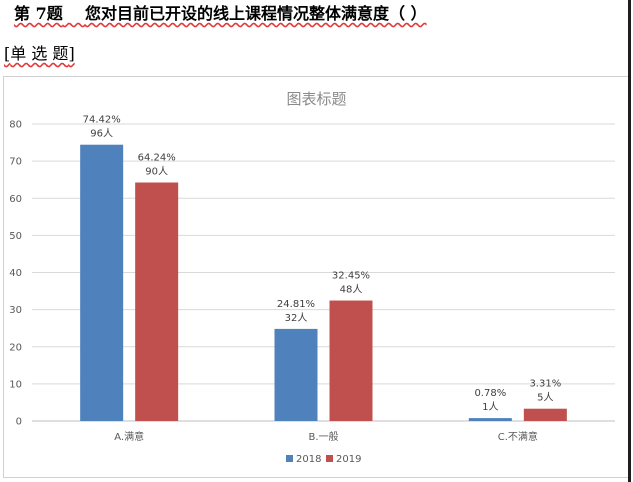 The image size is (633, 482). Describe the element at coordinates (15, 199) in the screenshot. I see `y-tick-label: 60` at that location.